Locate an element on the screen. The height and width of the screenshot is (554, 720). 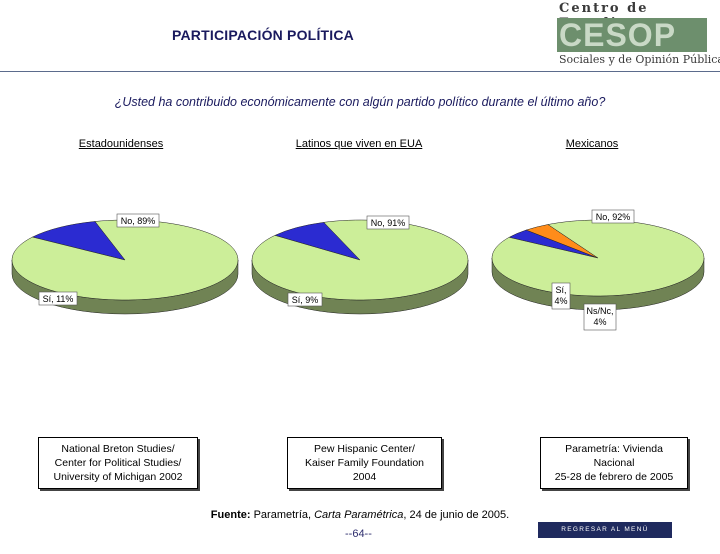
back-to-main-menu-button: REGRESAR AL MENÚ PRINCIPAL is located at coordinates (605, 535).